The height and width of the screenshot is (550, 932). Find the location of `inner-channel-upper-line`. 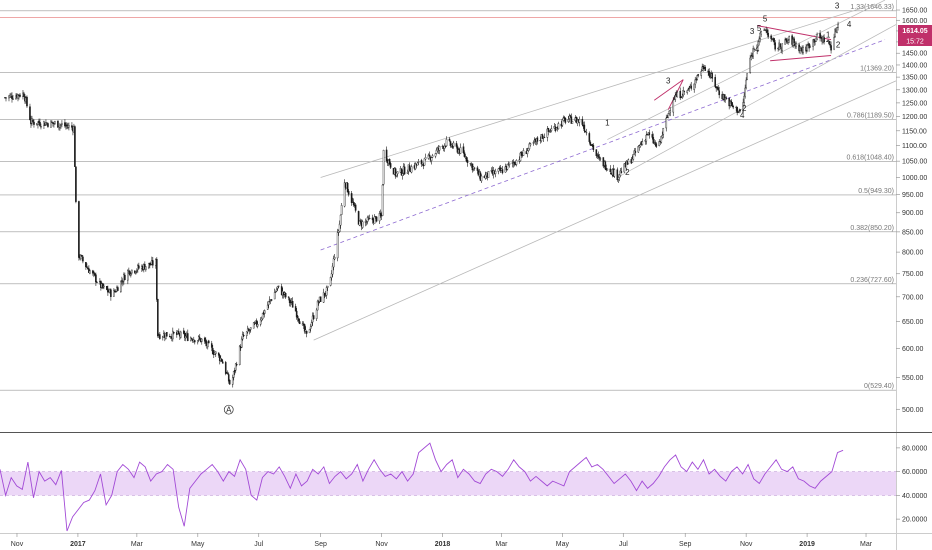

inner-channel-upper-line is located at coordinates (746, 70).